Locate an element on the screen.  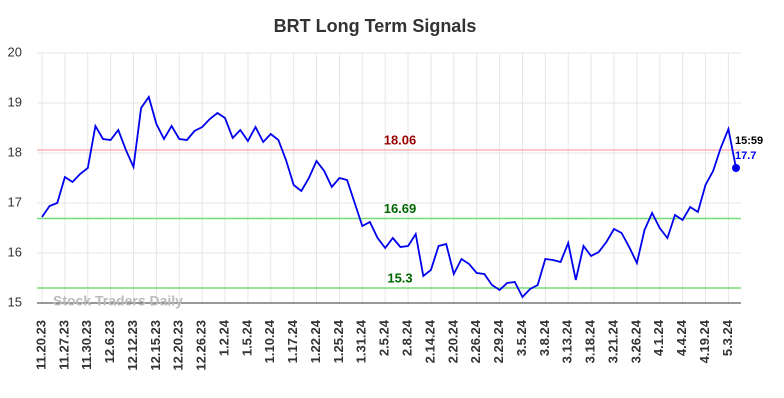
x-tick-label: 4.19.24 is located at coordinates (704, 341).